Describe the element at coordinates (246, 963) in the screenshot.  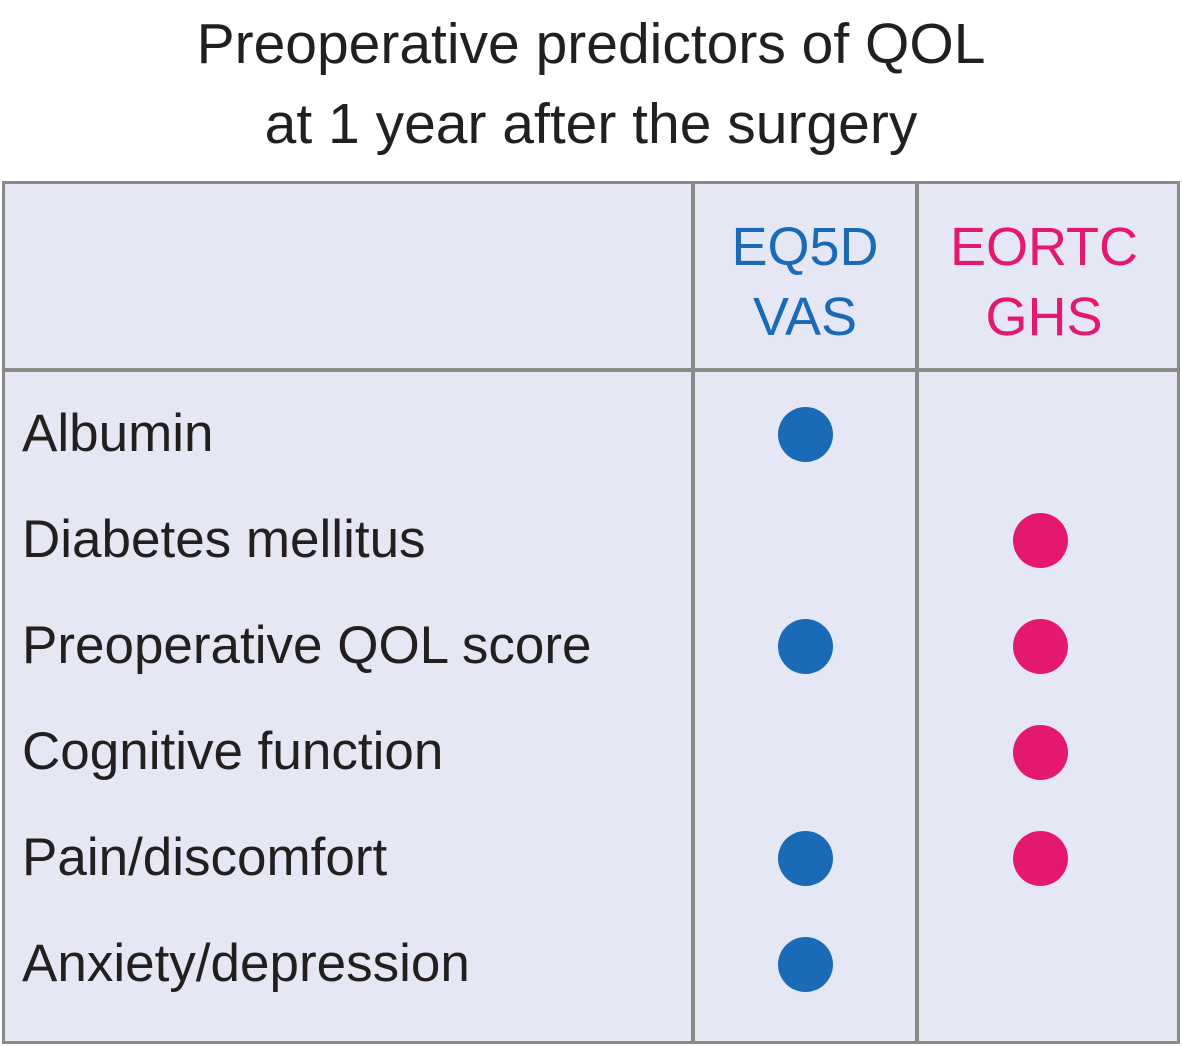
I see `row-label: Anxiety/depression` at that location.